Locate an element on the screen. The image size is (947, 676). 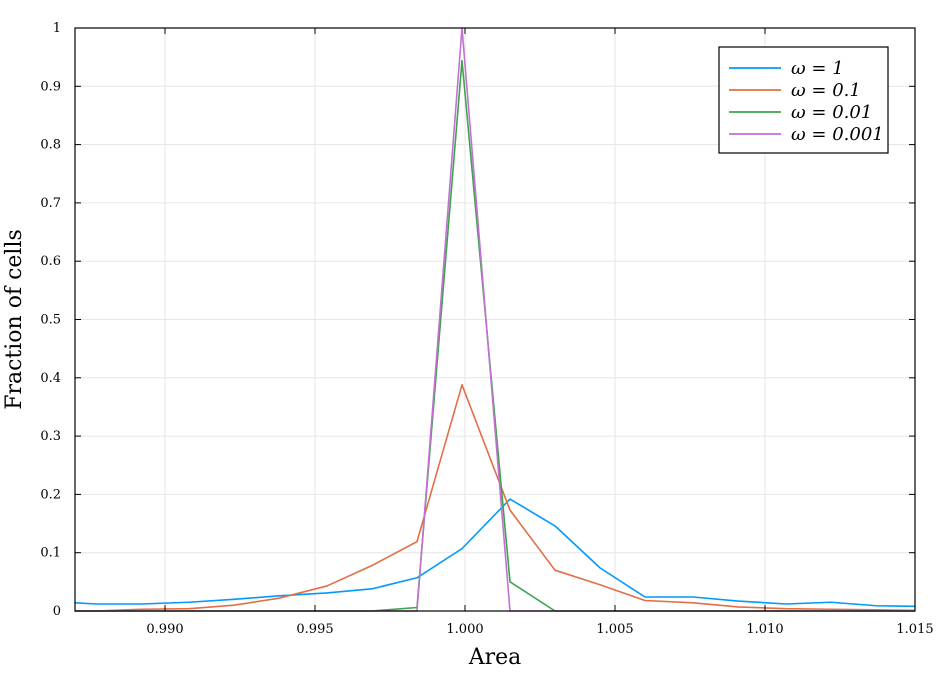
x-tick-label: 1.005 is located at coordinates (614, 629).